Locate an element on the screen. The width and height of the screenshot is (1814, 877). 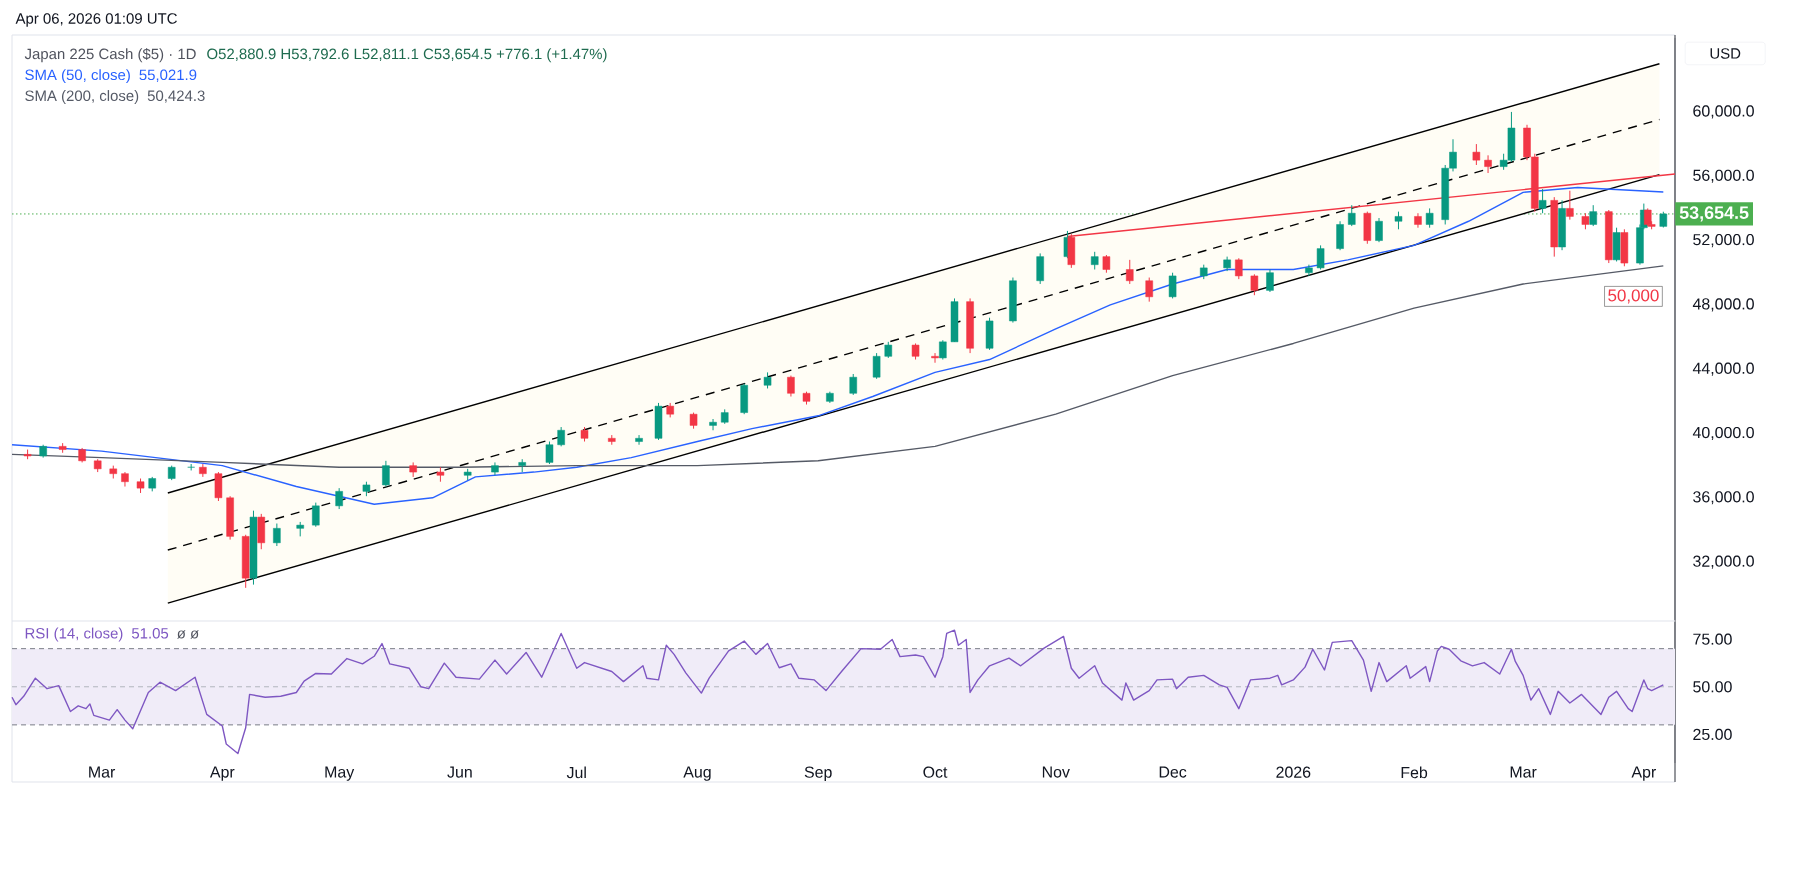
x-tick-label: May is located at coordinates (340, 773).